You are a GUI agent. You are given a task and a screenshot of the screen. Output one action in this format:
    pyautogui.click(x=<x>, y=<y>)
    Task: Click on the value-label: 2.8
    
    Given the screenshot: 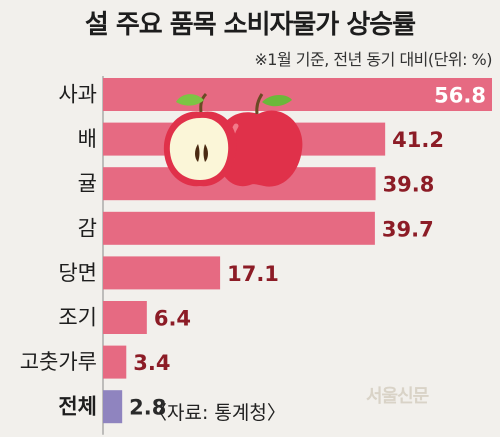 What is the action you would take?
    pyautogui.click(x=147, y=408)
    